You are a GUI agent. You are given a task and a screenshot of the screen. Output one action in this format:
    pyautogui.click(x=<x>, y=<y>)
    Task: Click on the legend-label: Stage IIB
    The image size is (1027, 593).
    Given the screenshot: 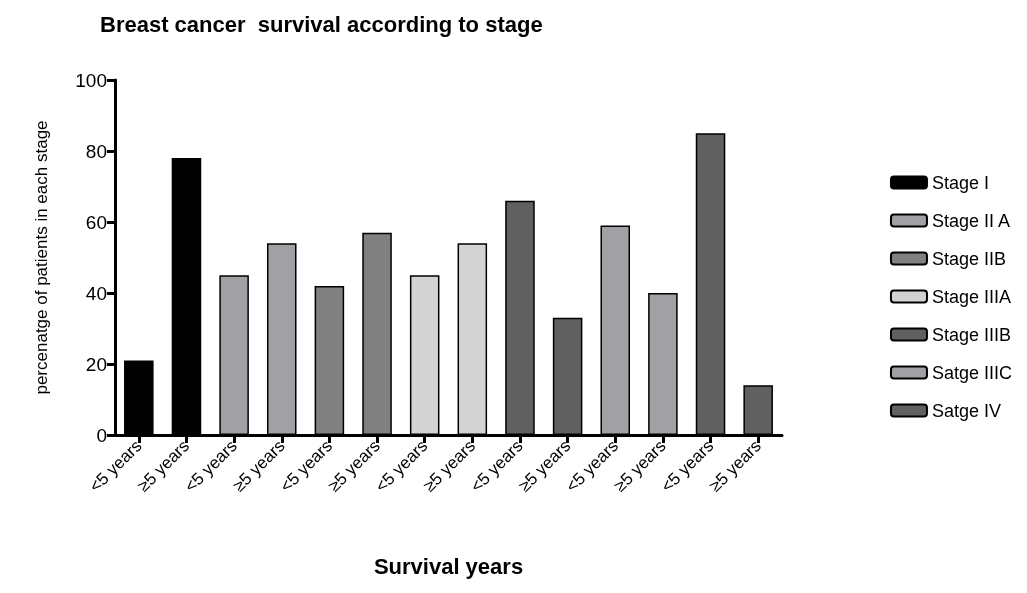 What is the action you would take?
    pyautogui.click(x=969, y=258)
    